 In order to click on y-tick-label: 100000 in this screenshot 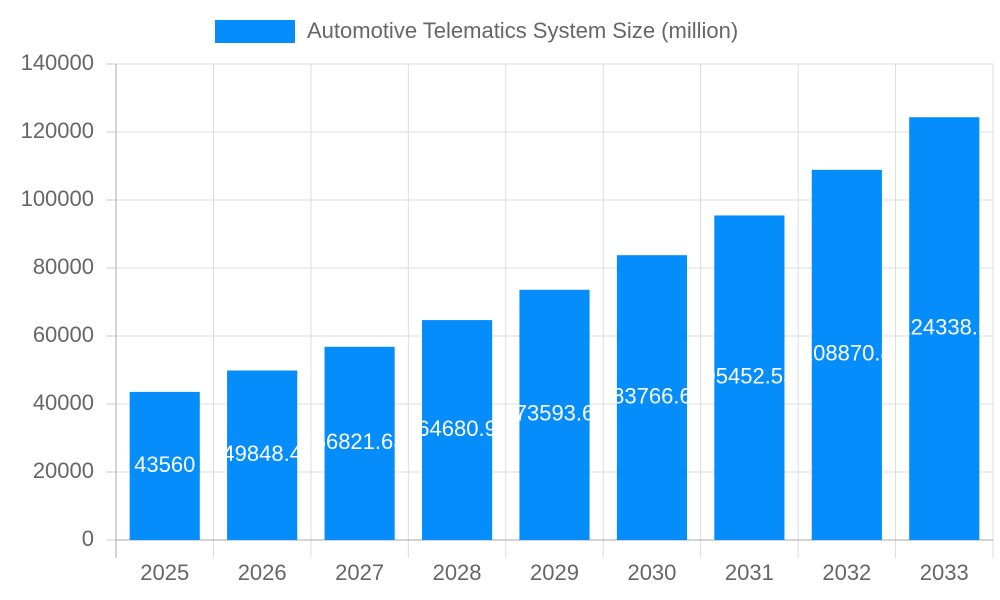, I will do `click(57, 198)`.